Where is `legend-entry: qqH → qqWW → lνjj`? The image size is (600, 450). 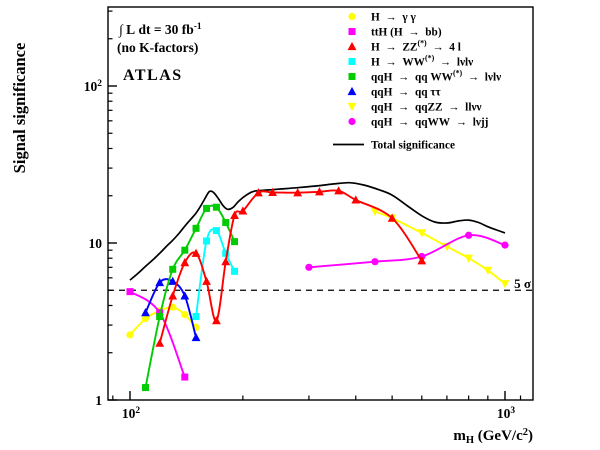
legend-entry: qqH → qqWW → lνjj is located at coordinates (418, 123).